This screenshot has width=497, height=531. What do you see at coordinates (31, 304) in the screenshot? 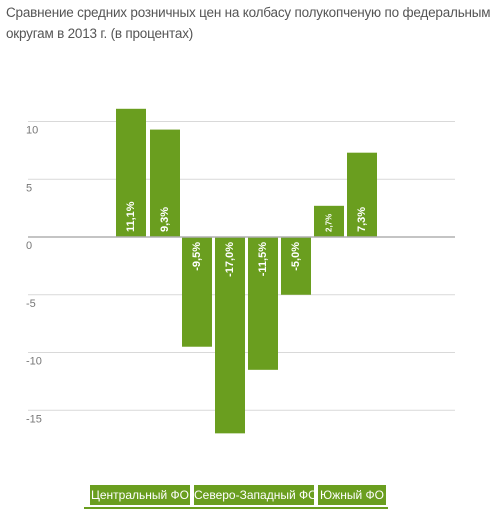
I see `y-tick-label: -5` at bounding box center [31, 304].